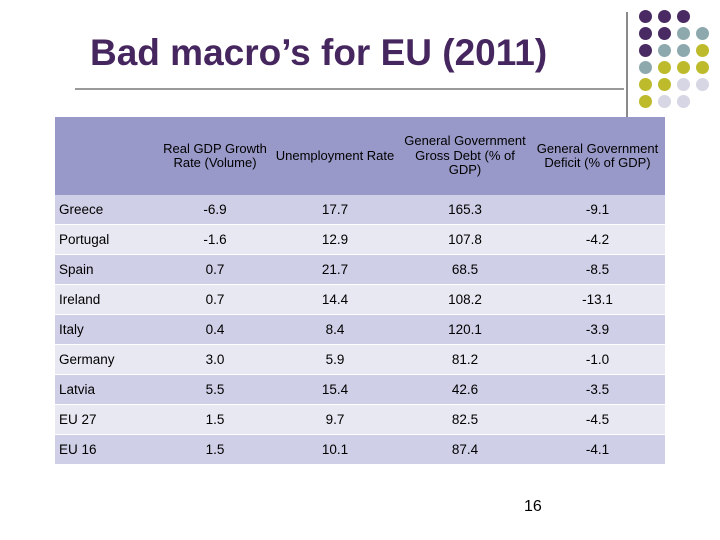 The height and width of the screenshot is (540, 720). Describe the element at coordinates (107, 239) in the screenshot. I see `cell-country: Portugal` at that location.